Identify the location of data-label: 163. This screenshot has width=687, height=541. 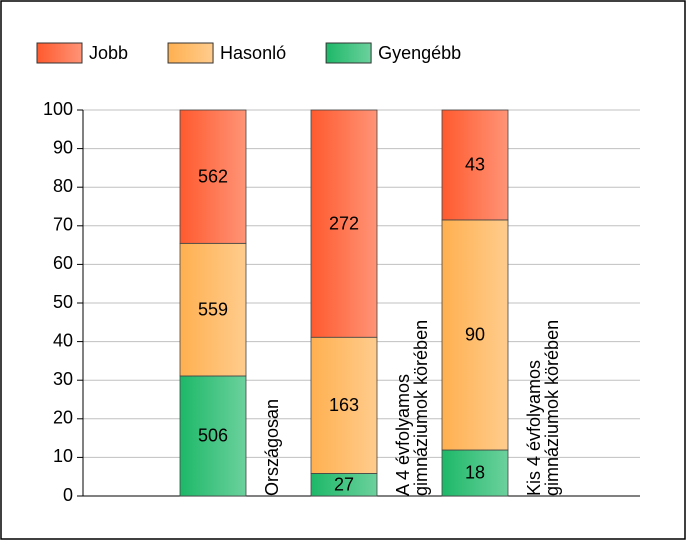
(344, 405).